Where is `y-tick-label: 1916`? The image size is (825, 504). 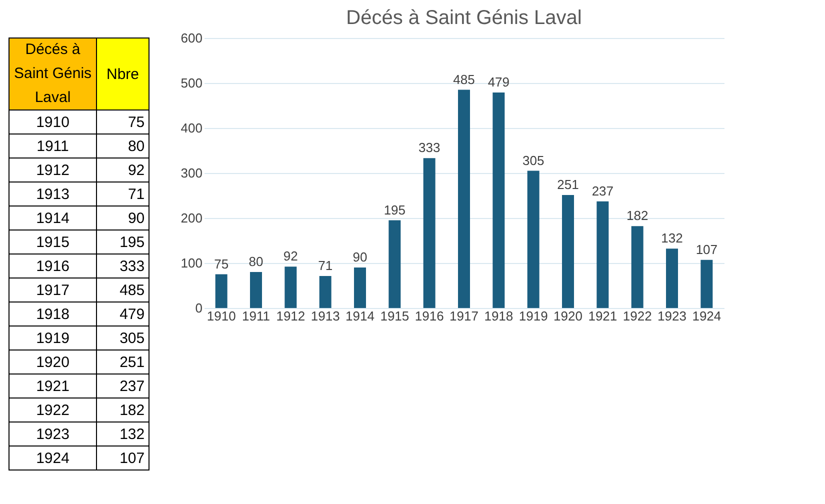
y-tick-label: 1916 is located at coordinates (53, 266).